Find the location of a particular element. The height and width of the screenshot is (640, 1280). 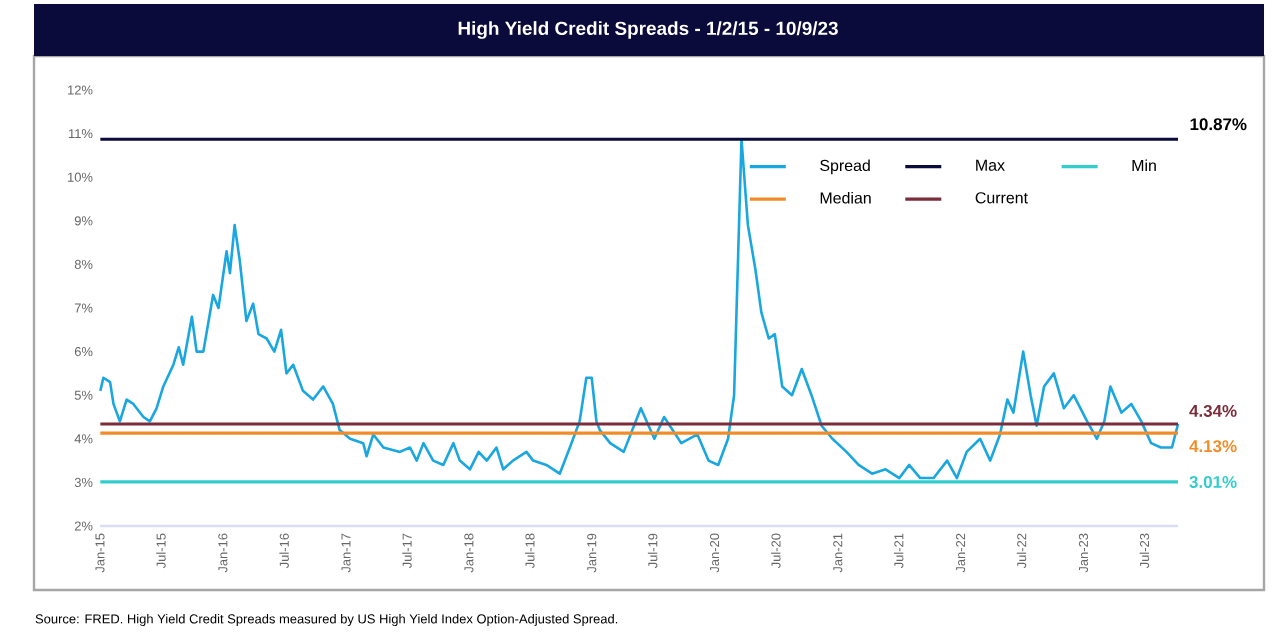

annotation: 10.87% is located at coordinates (1218, 124).